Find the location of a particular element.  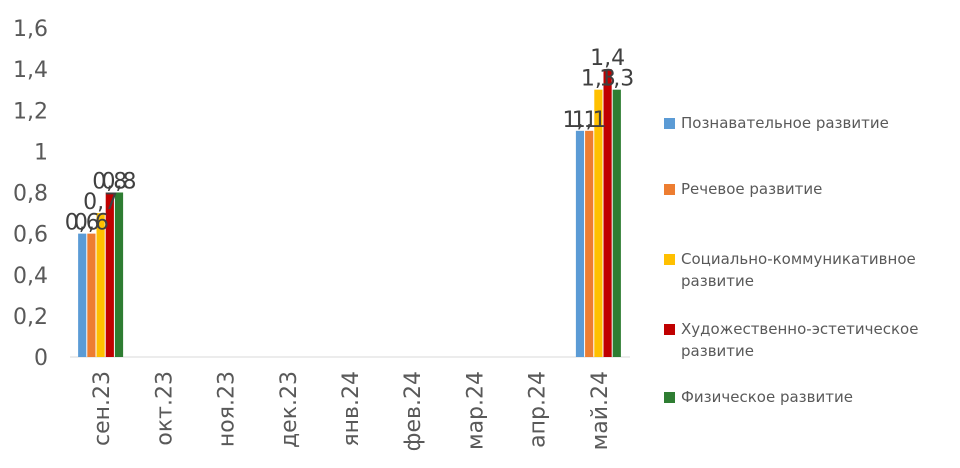

y-tick-label: 1,2 is located at coordinates (30, 111).